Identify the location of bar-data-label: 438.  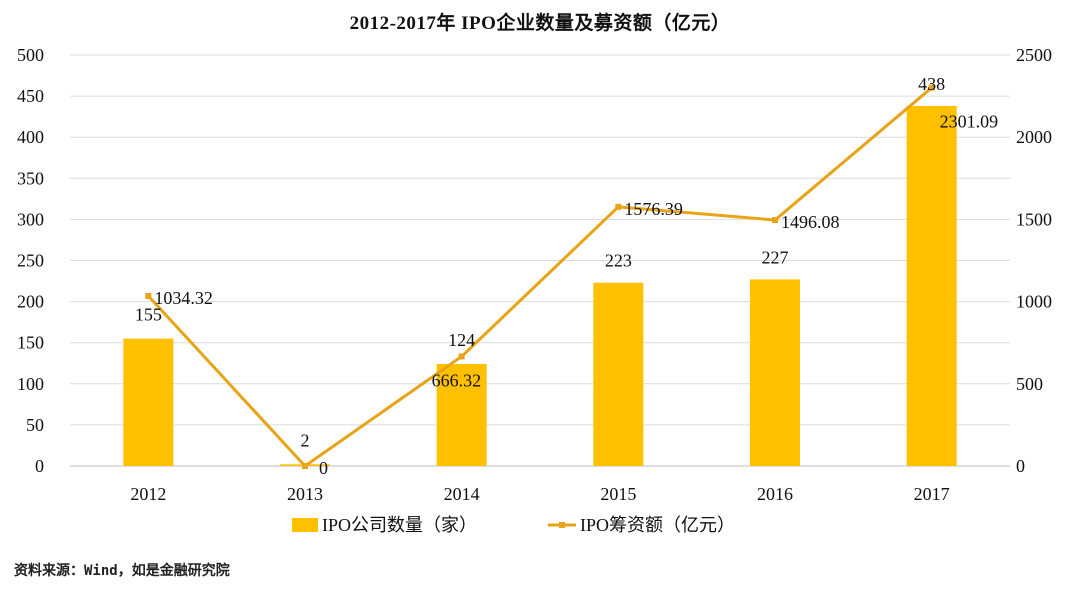
(931, 84).